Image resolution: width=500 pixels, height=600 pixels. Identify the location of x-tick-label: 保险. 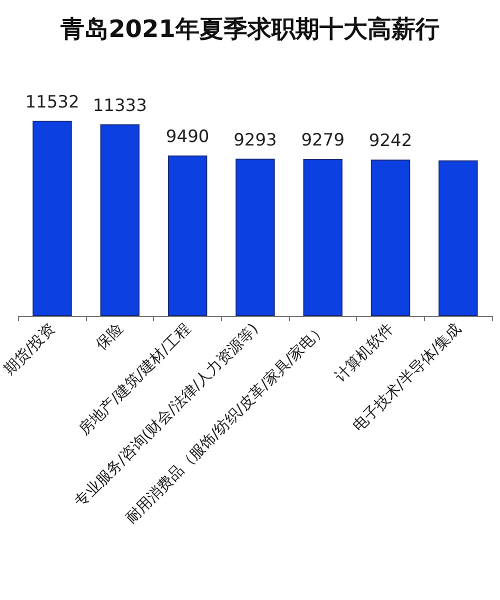
(109, 337).